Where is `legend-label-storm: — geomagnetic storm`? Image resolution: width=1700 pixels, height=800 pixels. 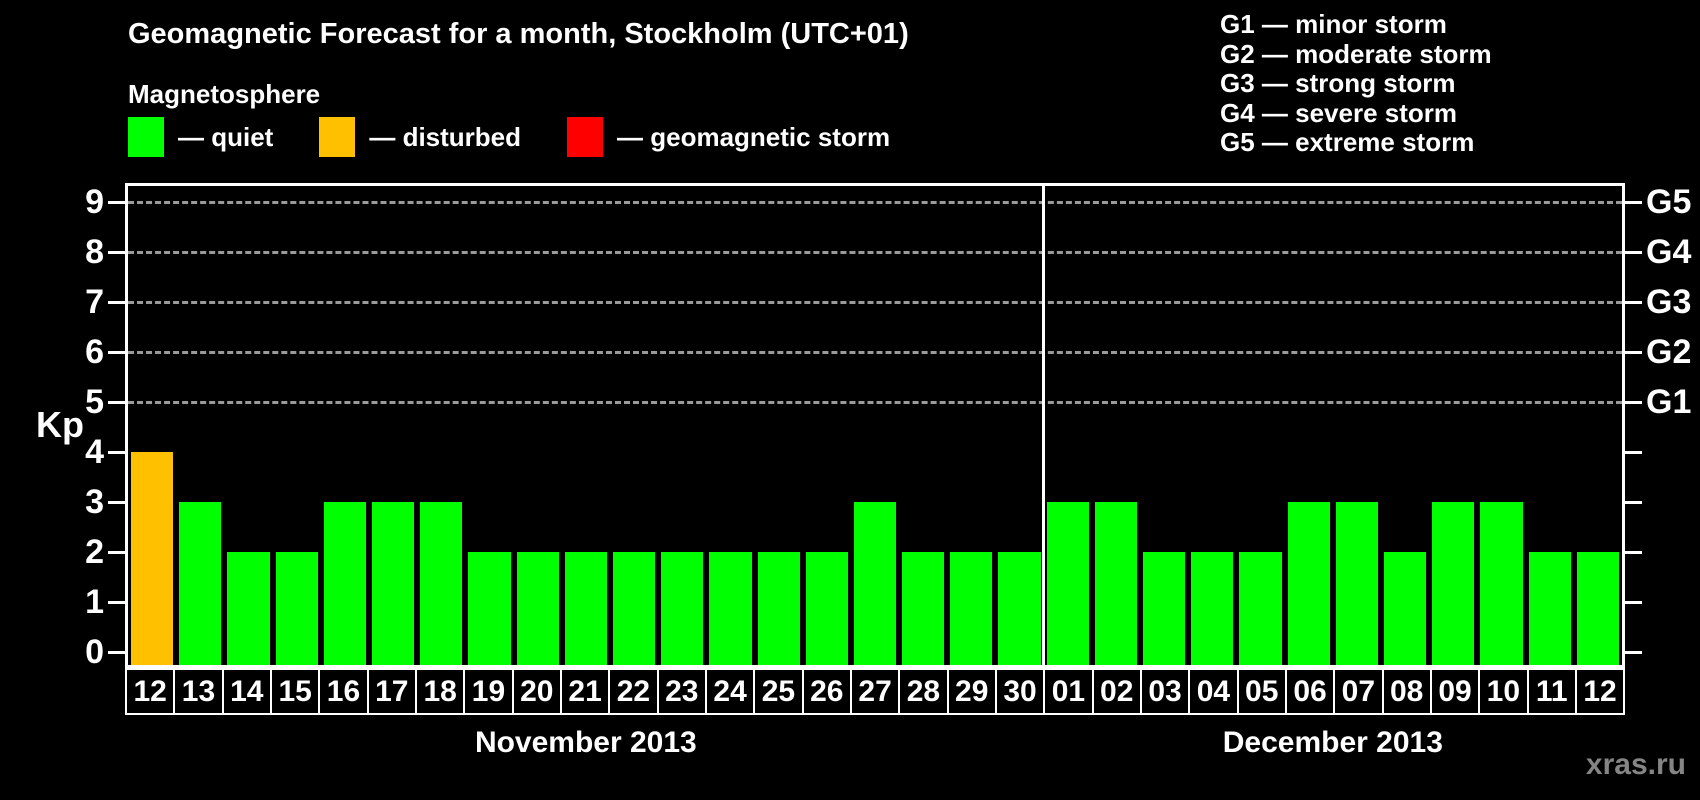
legend-label-storm: — geomagnetic storm is located at coordinates (754, 136).